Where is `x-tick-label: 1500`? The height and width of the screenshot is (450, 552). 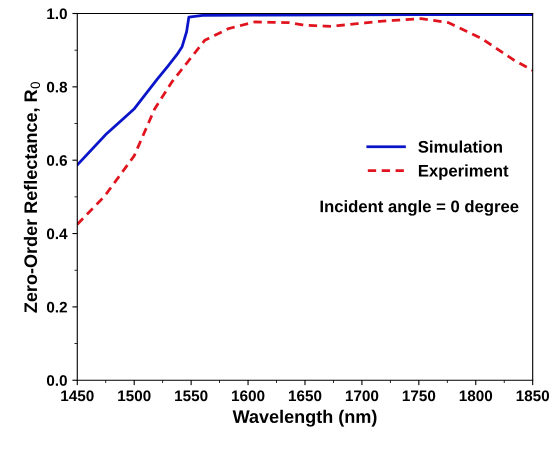
x-tick-label: 1500 is located at coordinates (134, 396).